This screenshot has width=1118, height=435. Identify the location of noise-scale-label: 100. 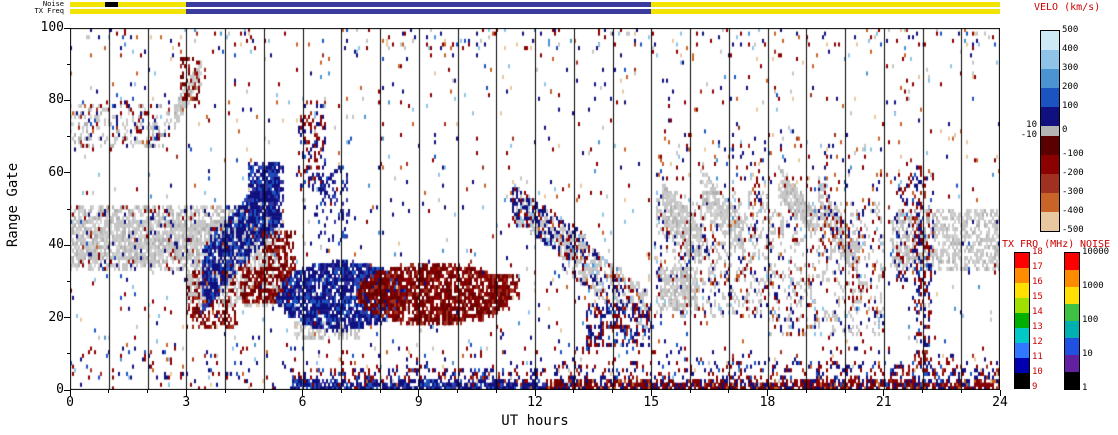
(1090, 320).